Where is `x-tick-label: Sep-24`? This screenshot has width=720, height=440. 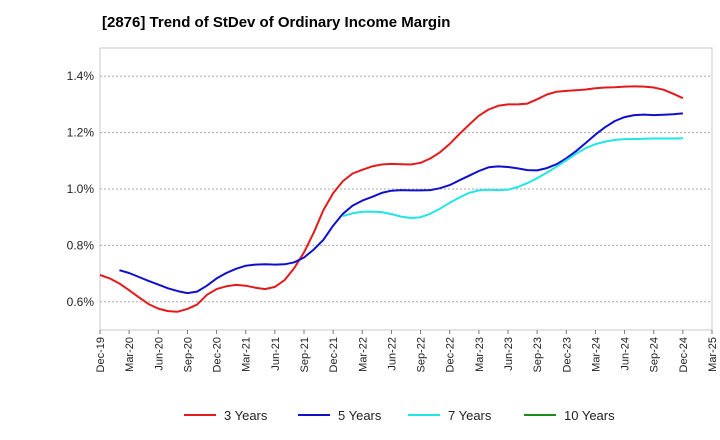
x-tick-label: Sep-24 is located at coordinates (655, 354).